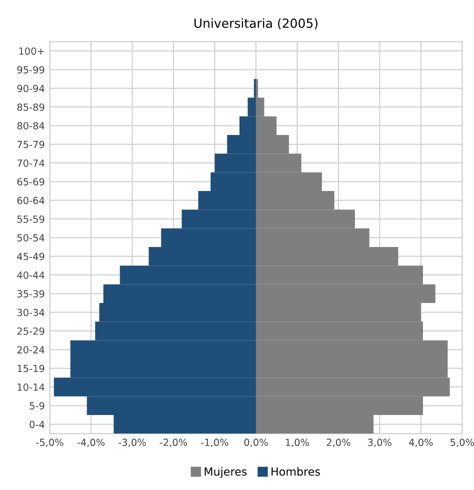 The height and width of the screenshot is (490, 474). Describe the element at coordinates (30, 107) in the screenshot. I see `y-tick-label: 85-89` at that location.